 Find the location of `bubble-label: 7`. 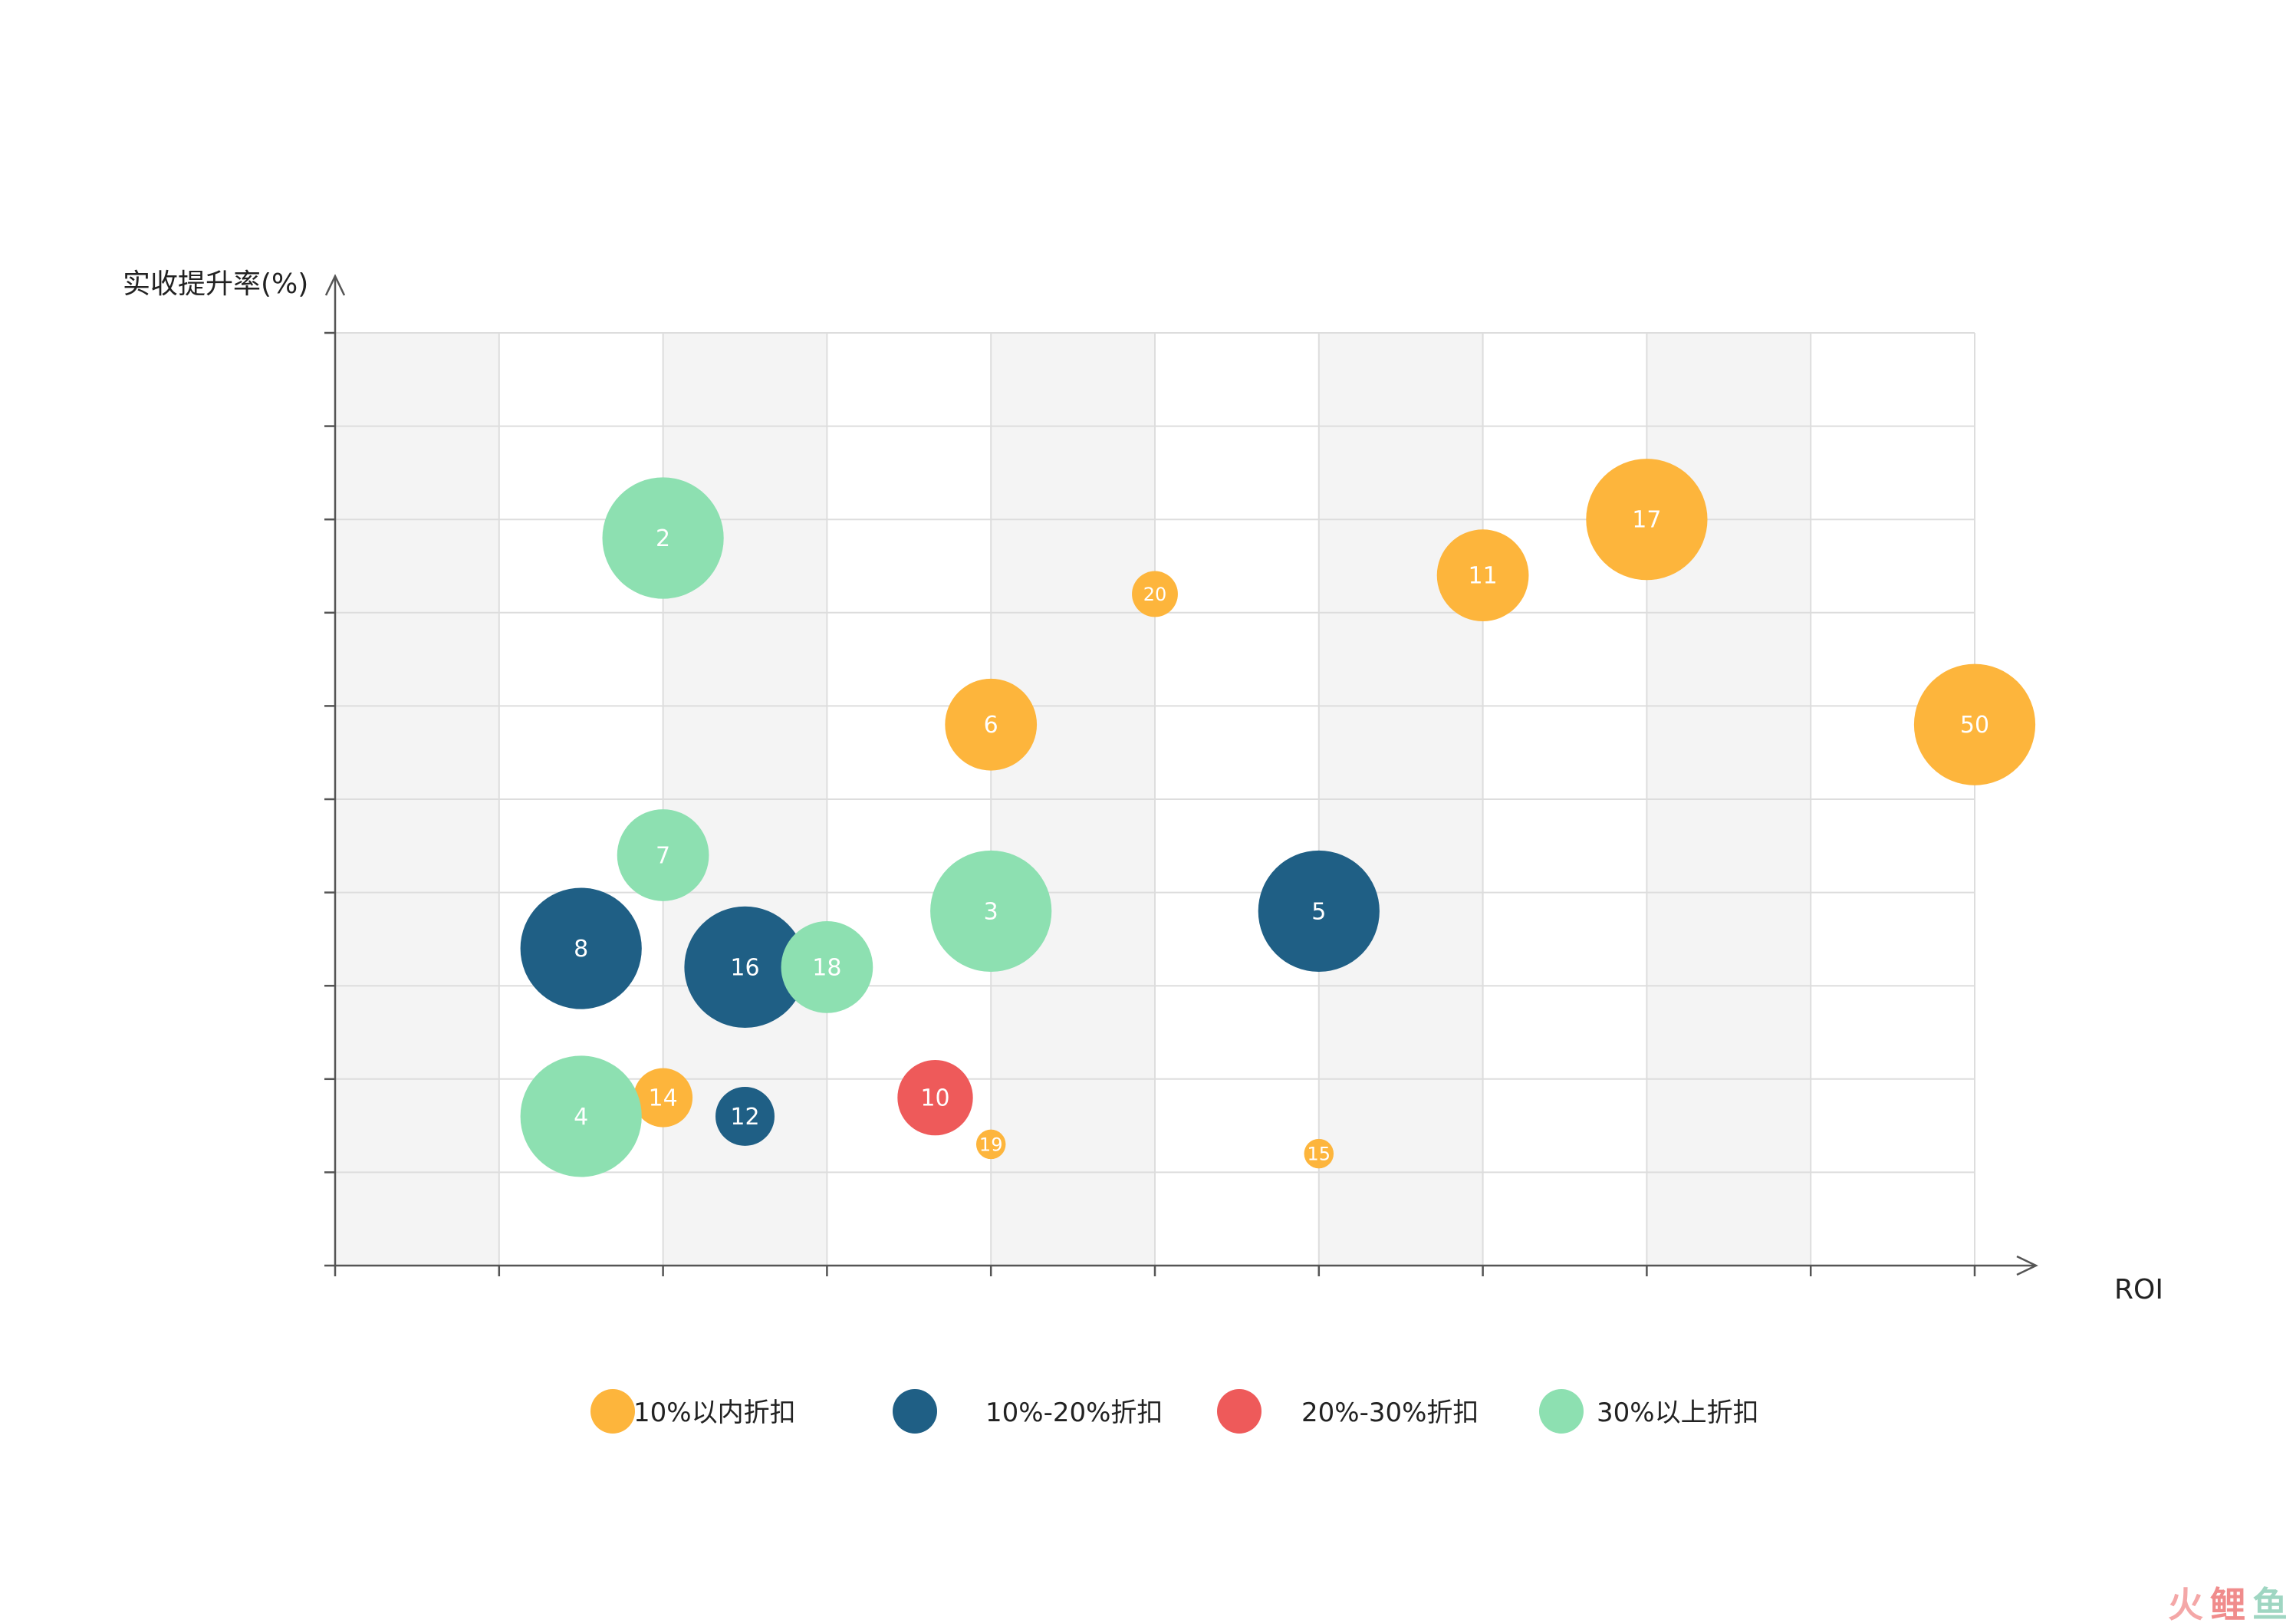

bubble-label: 7 is located at coordinates (663, 856).